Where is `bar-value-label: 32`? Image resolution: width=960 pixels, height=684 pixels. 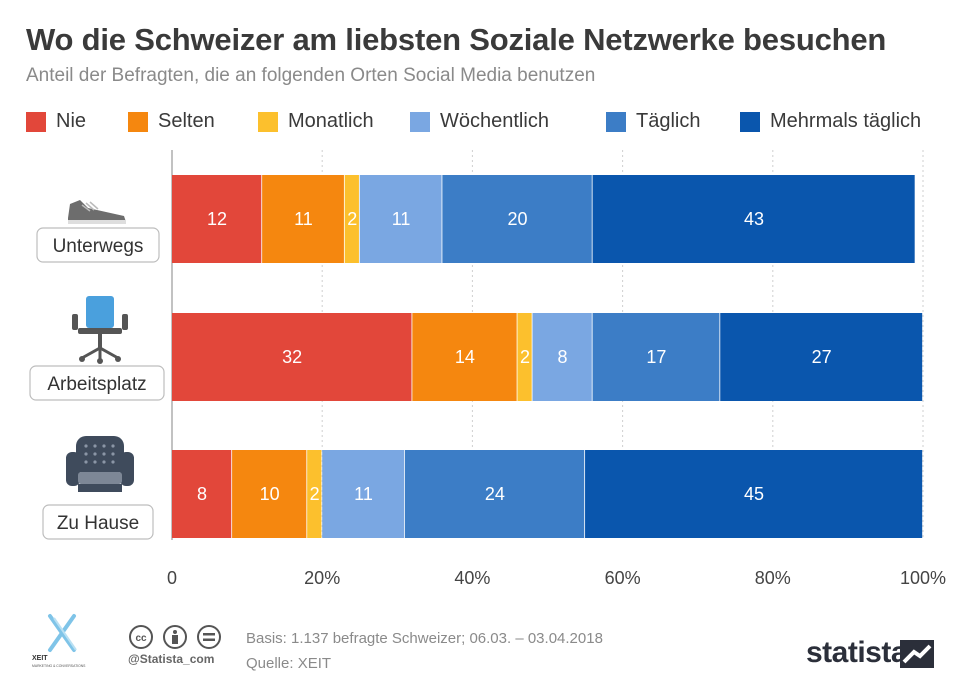 bar-value-label: 32 is located at coordinates (292, 357).